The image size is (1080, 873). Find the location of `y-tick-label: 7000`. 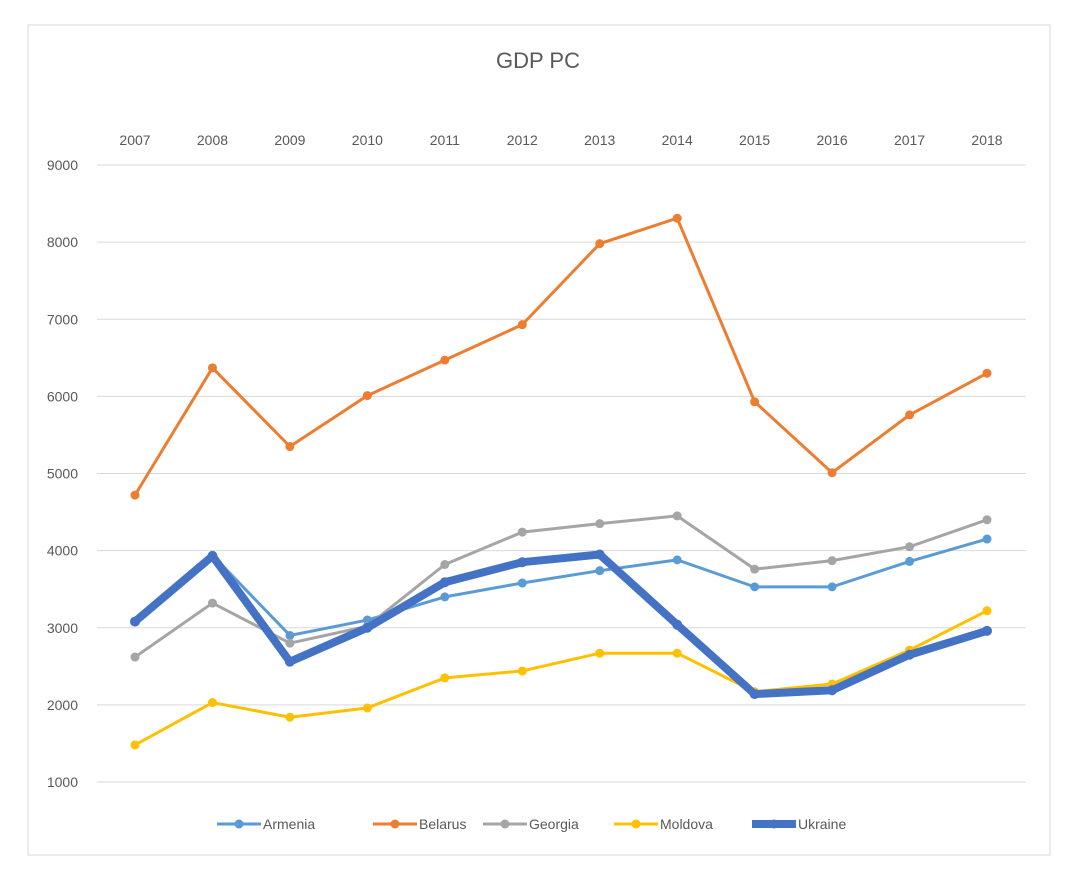

y-tick-label: 7000 is located at coordinates (62, 319).